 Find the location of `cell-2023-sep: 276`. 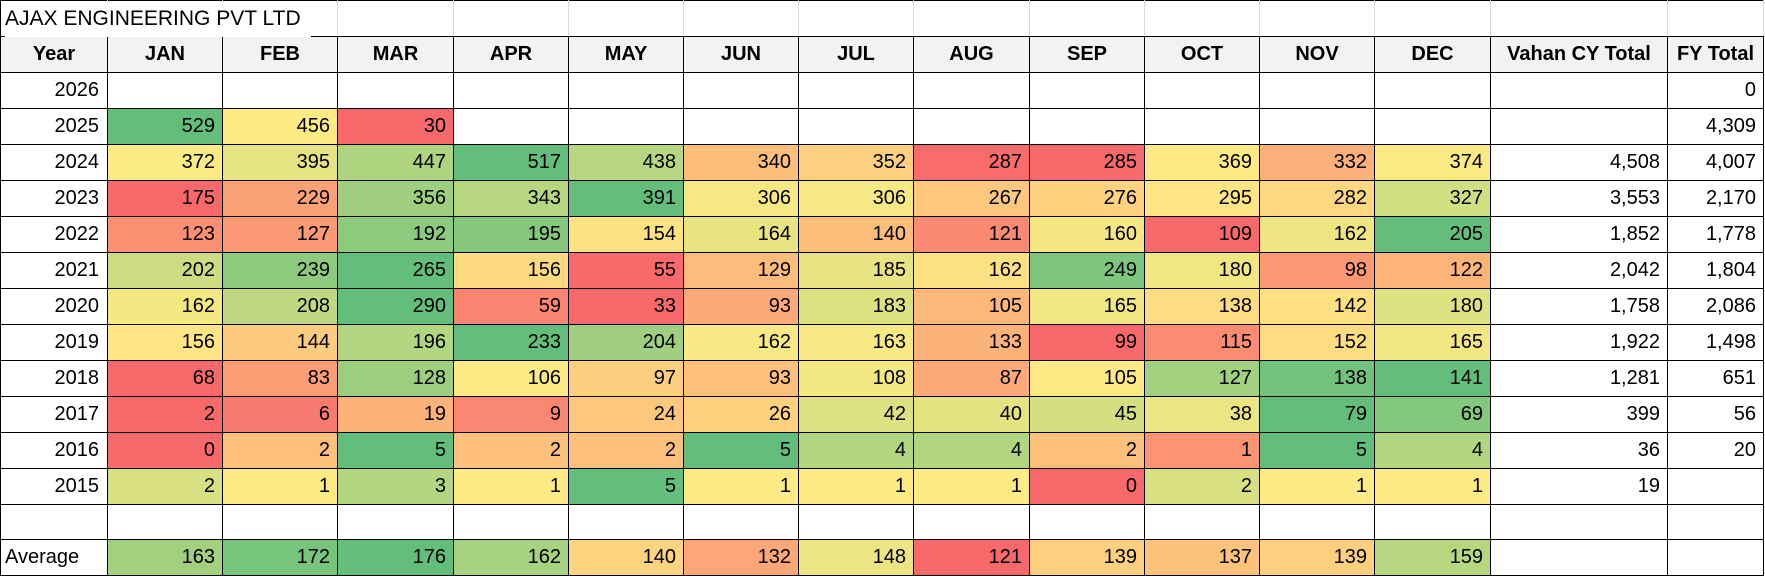

cell-2023-sep: 276 is located at coordinates (1087, 198).